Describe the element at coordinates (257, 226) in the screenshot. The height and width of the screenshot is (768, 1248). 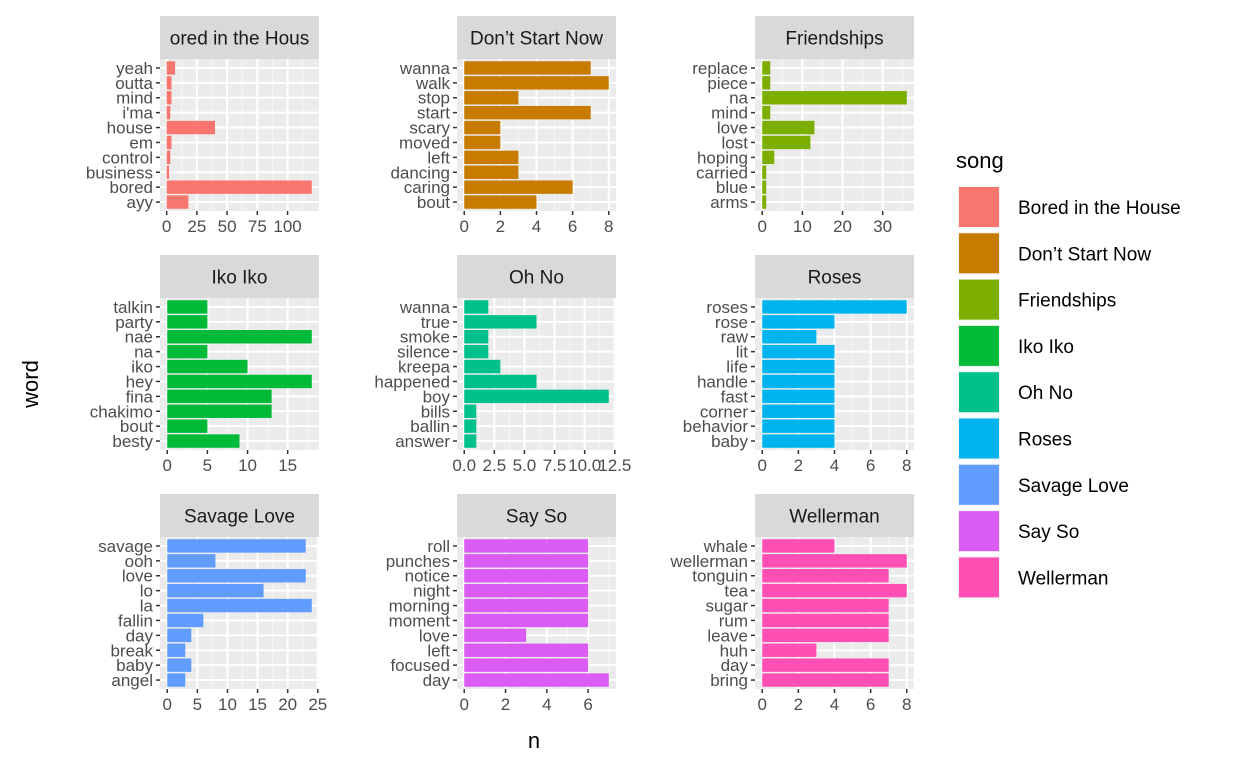
I see `x-tick-label: 75` at that location.